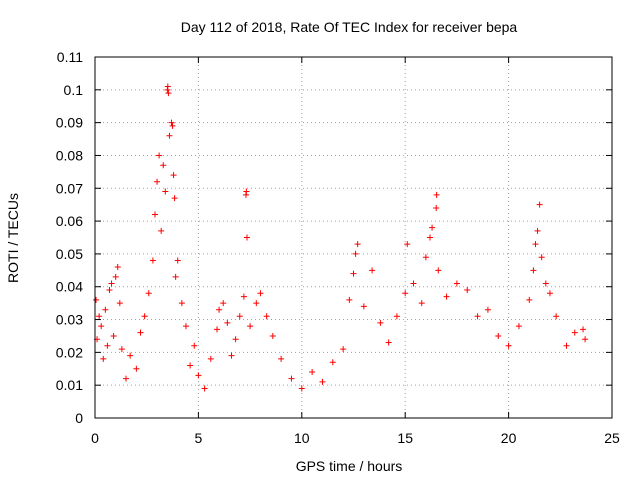 This screenshot has height=480, width=640. What do you see at coordinates (199, 438) in the screenshot?
I see `x-tick-label: 5` at bounding box center [199, 438].